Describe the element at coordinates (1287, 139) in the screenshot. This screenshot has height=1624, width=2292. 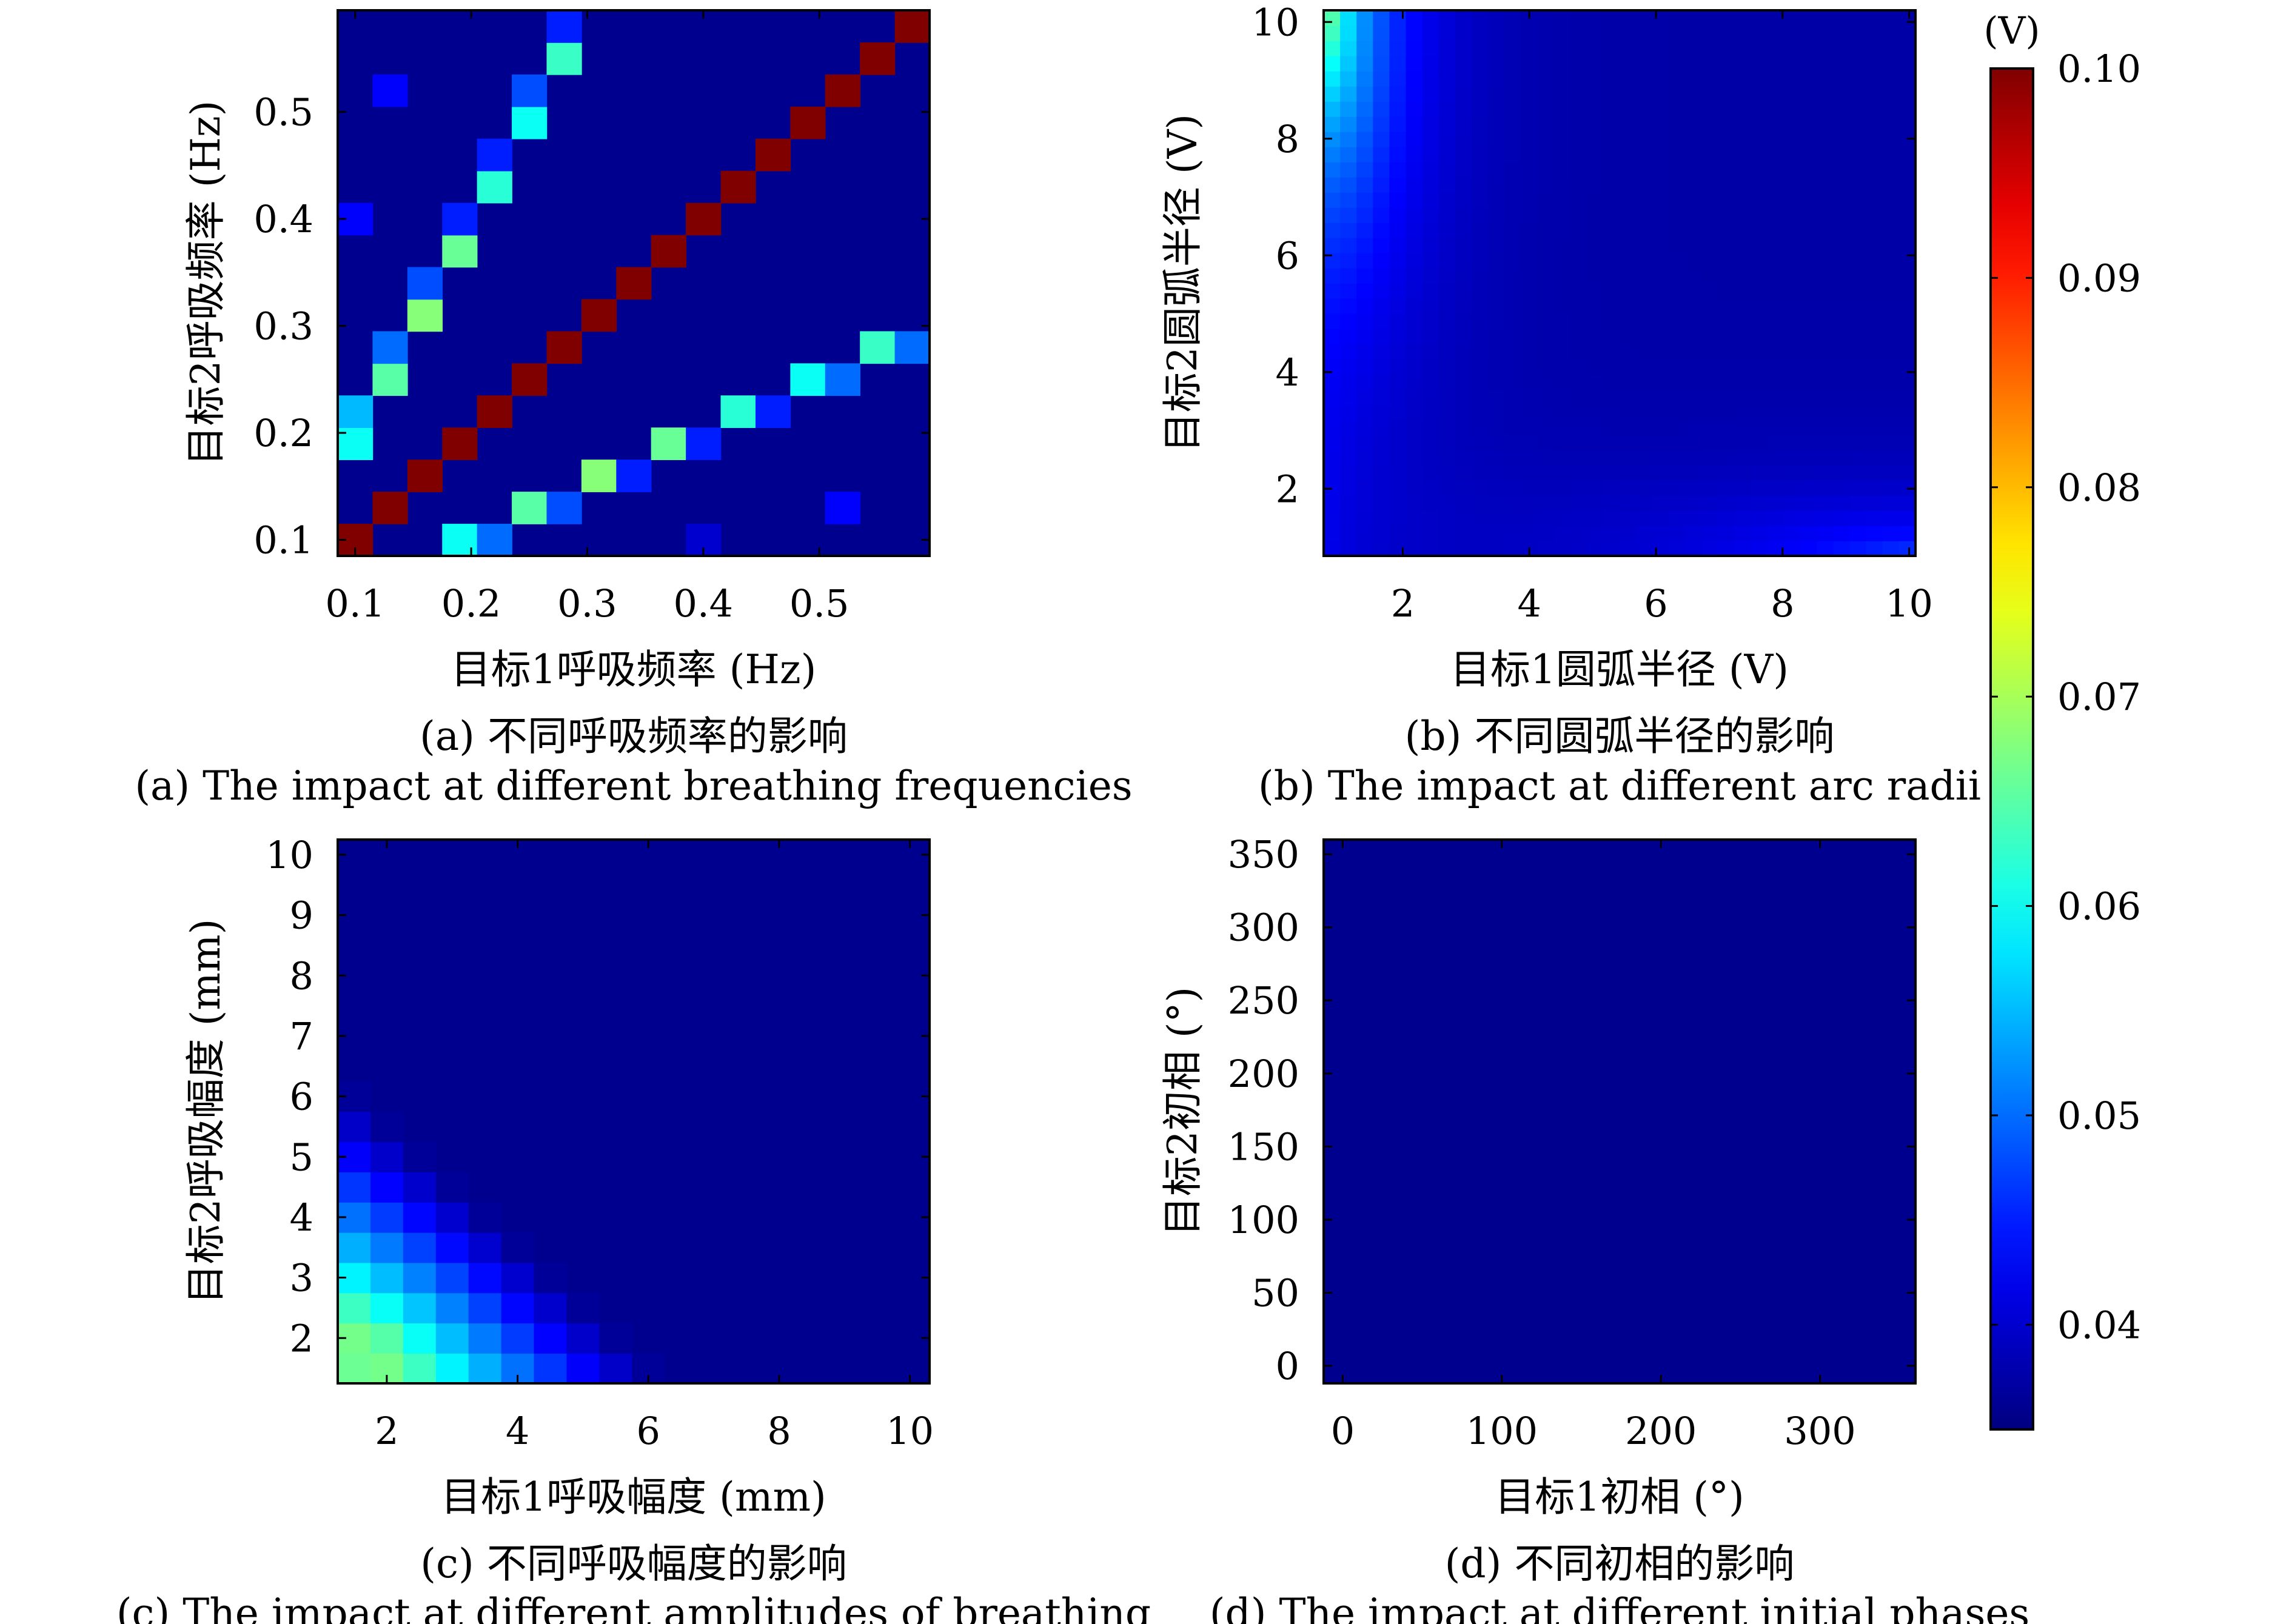
I see `y-tick-label: 8` at that location.